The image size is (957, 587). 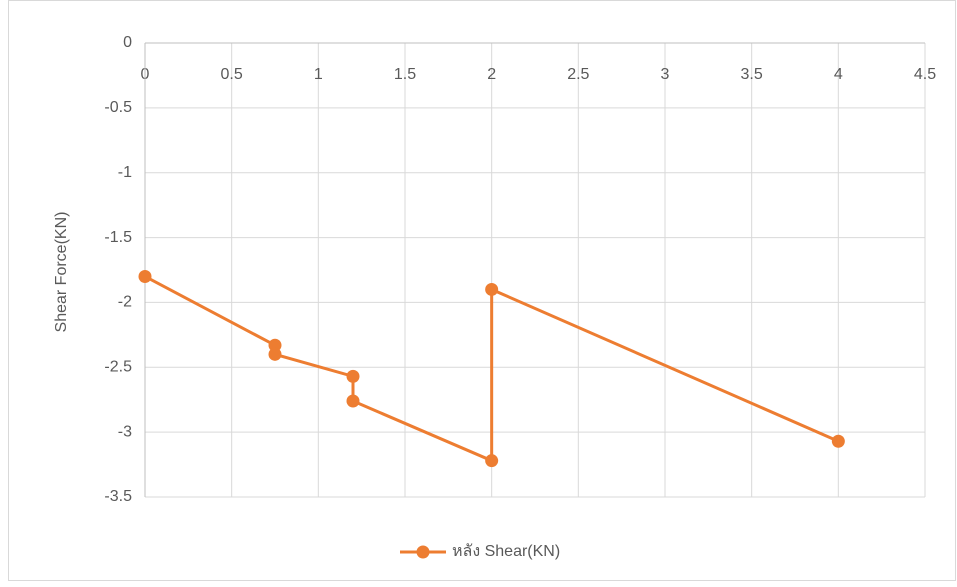 What do you see at coordinates (118, 237) in the screenshot?
I see `y-tick-label: -1.5` at bounding box center [118, 237].